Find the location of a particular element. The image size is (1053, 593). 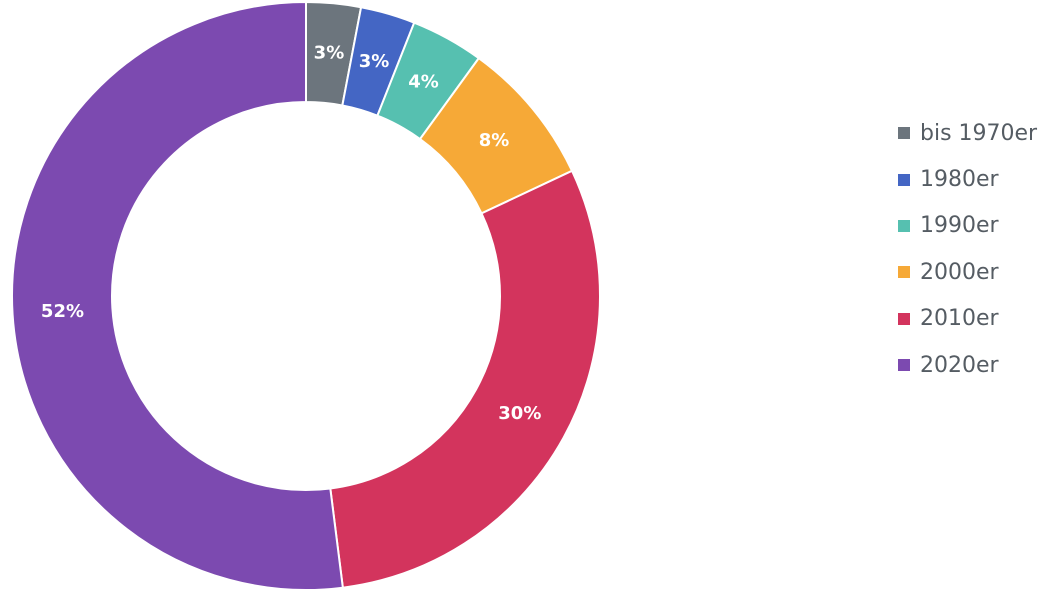

legend-item-1980er: 1980er is located at coordinates (967, 179).